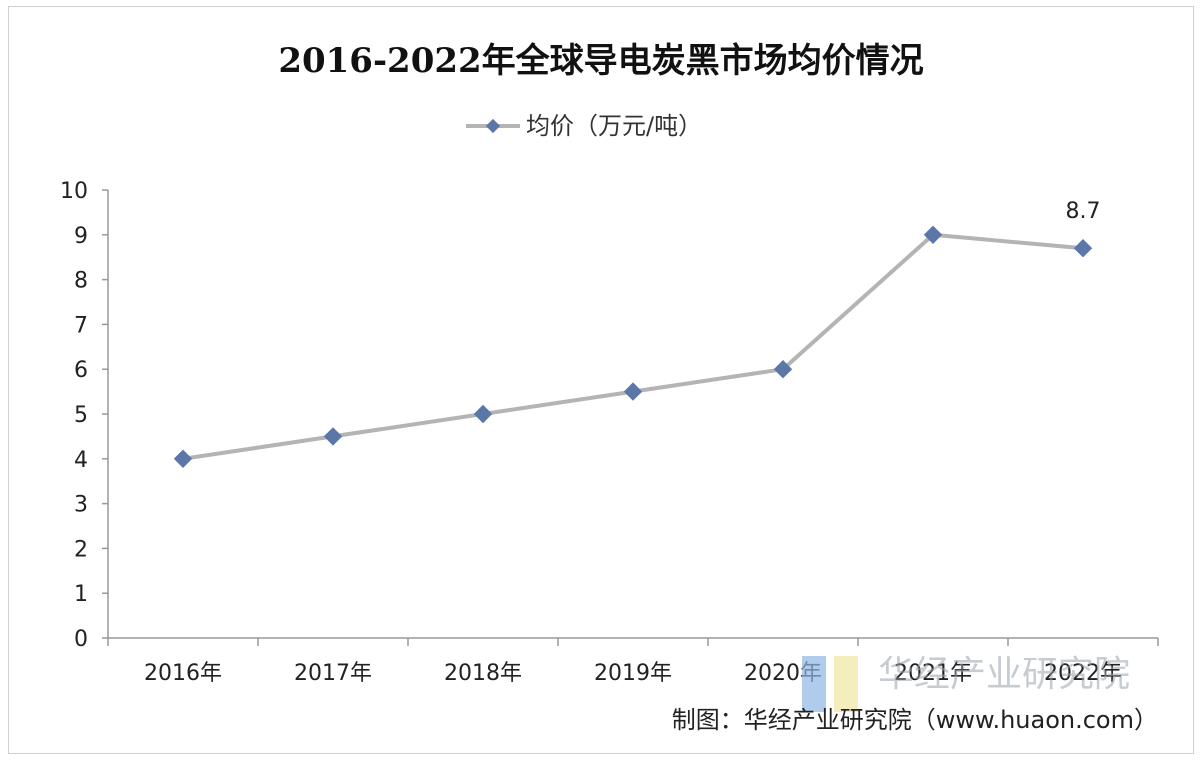 The height and width of the screenshot is (762, 1202). What do you see at coordinates (933, 673) in the screenshot?
I see `x-tick-label: 2021年` at bounding box center [933, 673].